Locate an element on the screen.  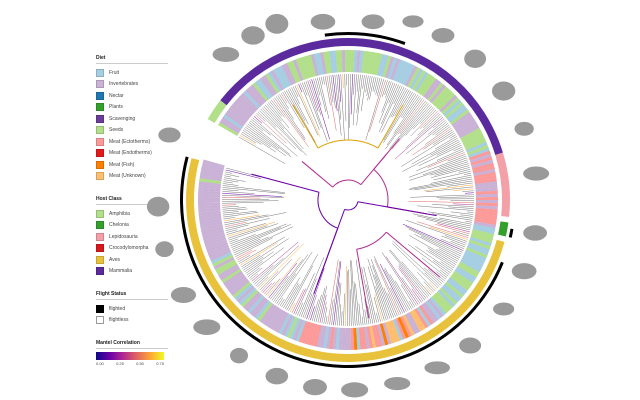
flight-status-segment is located at coordinates (511, 233).